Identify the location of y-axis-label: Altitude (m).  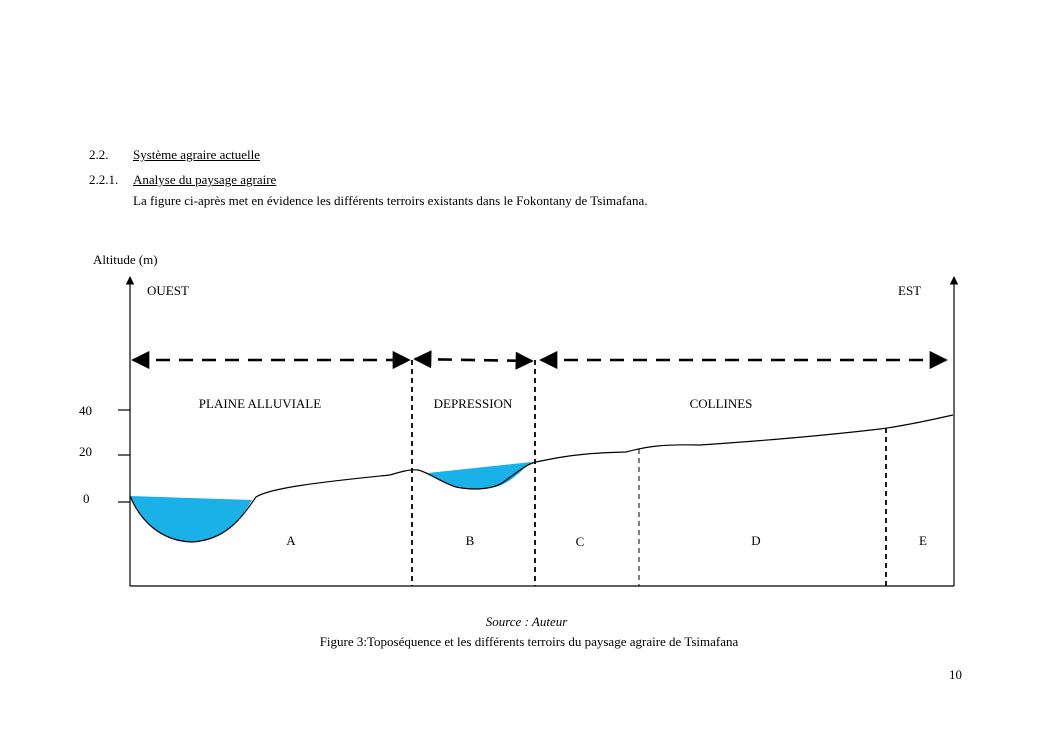
(125, 259).